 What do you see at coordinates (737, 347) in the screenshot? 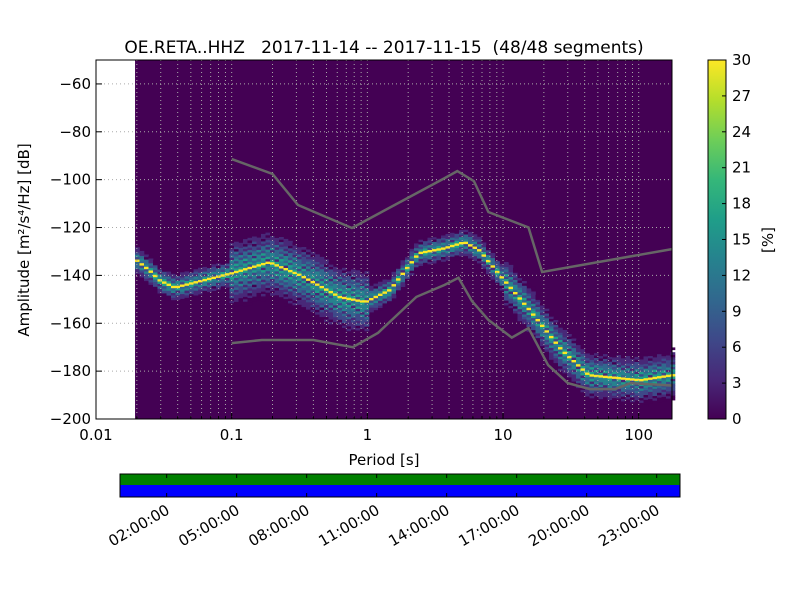
I see `colorbar-tick-label: 6` at bounding box center [737, 347].